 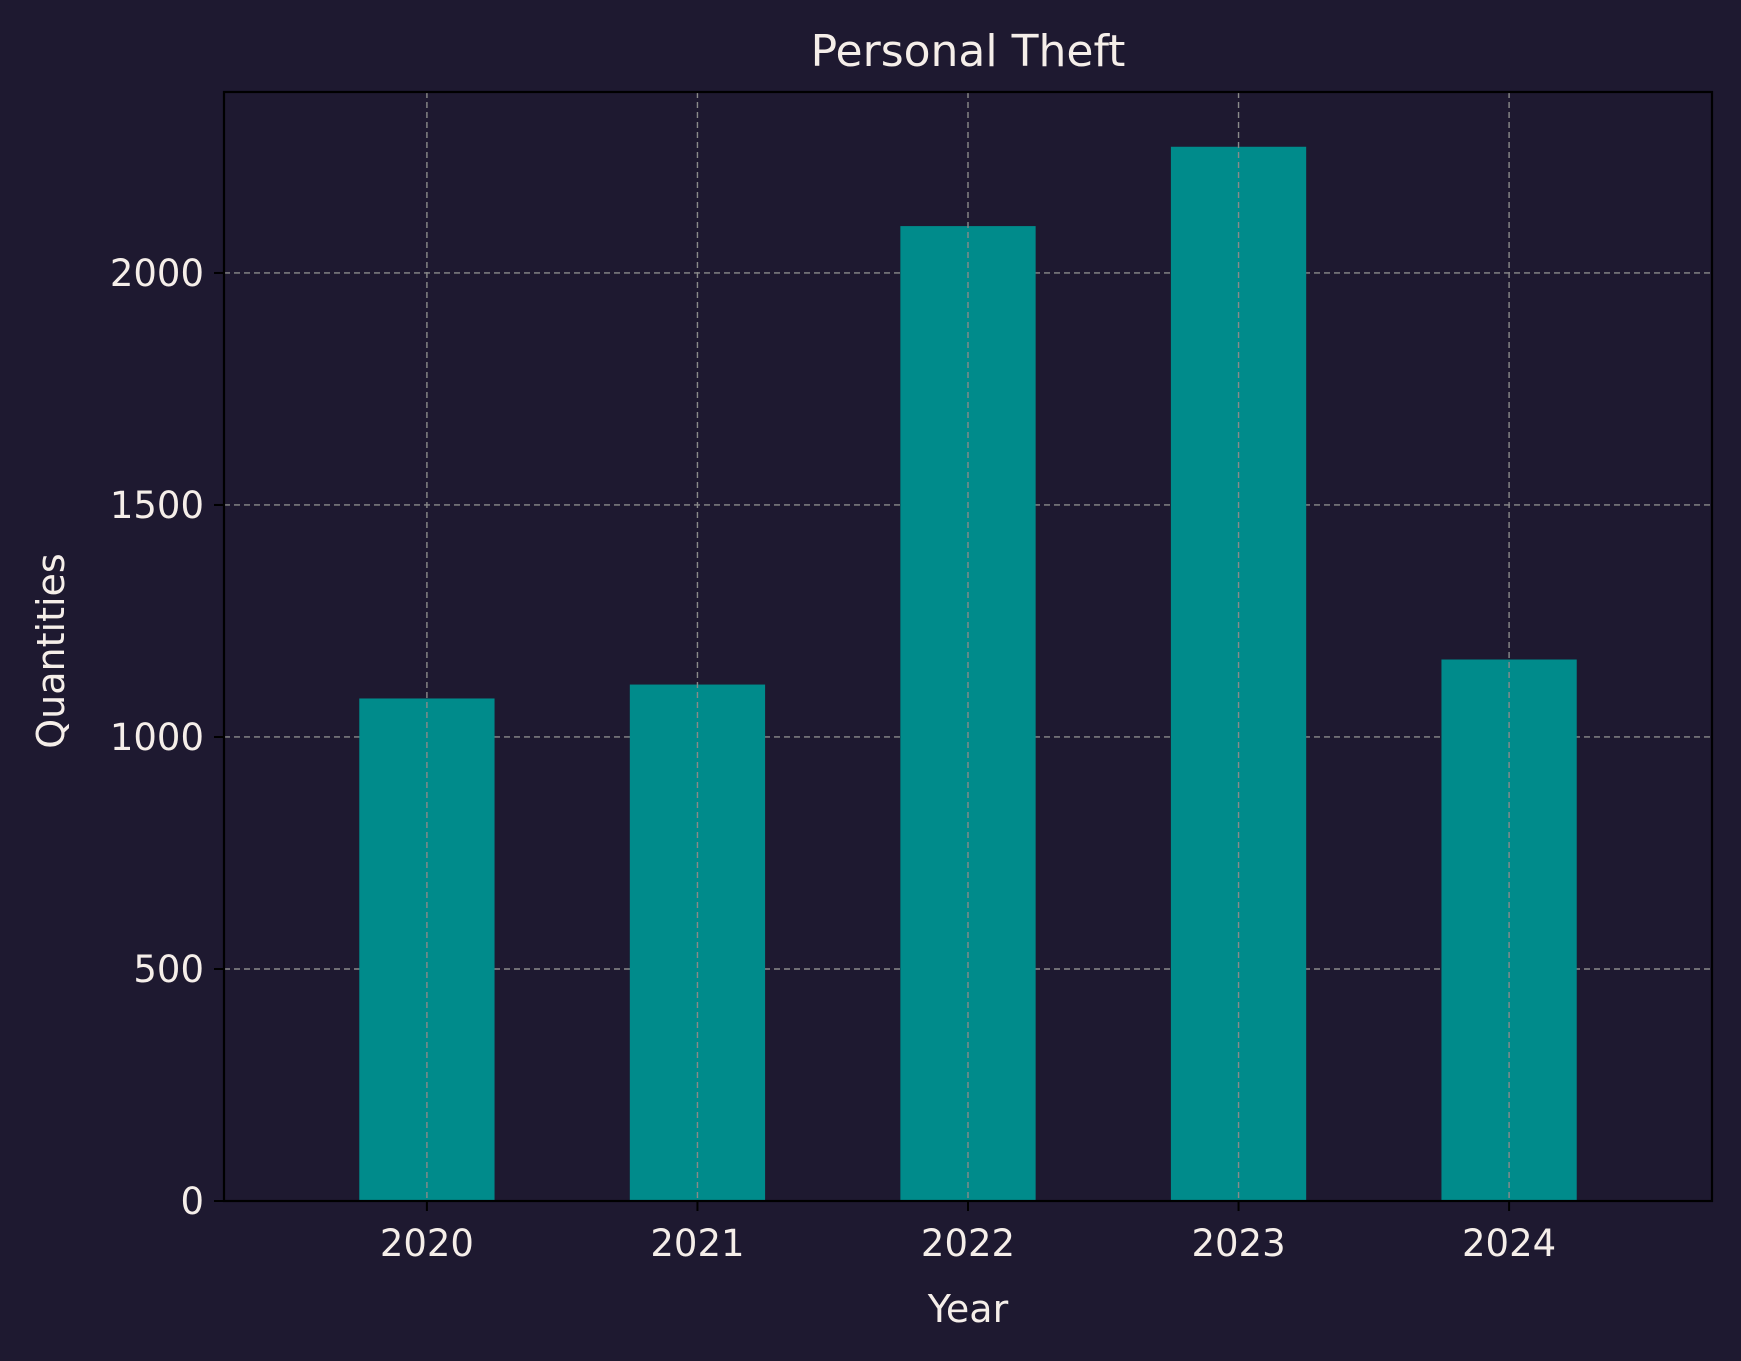 What do you see at coordinates (157, 273) in the screenshot?
I see `y-tick-label: 2000` at bounding box center [157, 273].